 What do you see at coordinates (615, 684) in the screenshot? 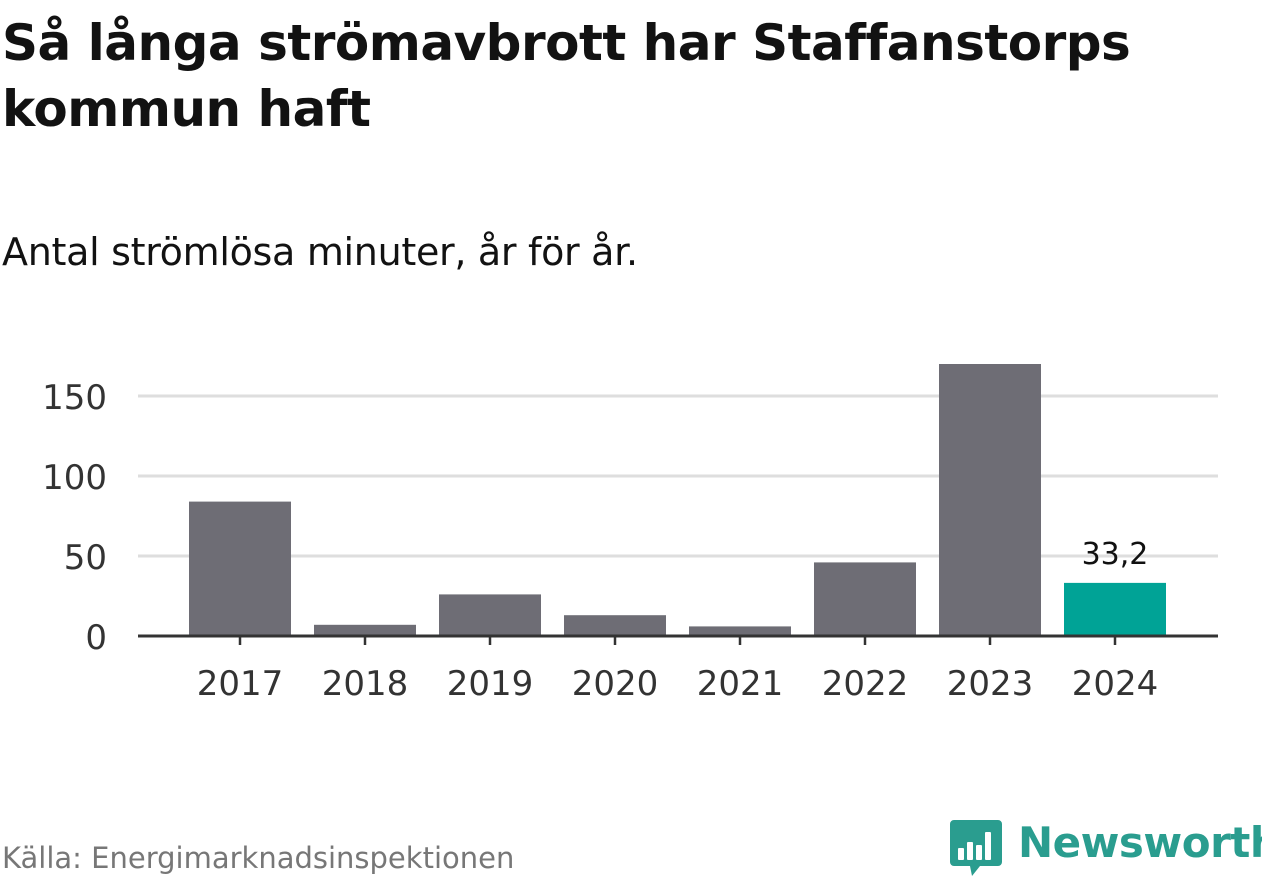
I see `x-tick-label: 2020` at bounding box center [615, 684].